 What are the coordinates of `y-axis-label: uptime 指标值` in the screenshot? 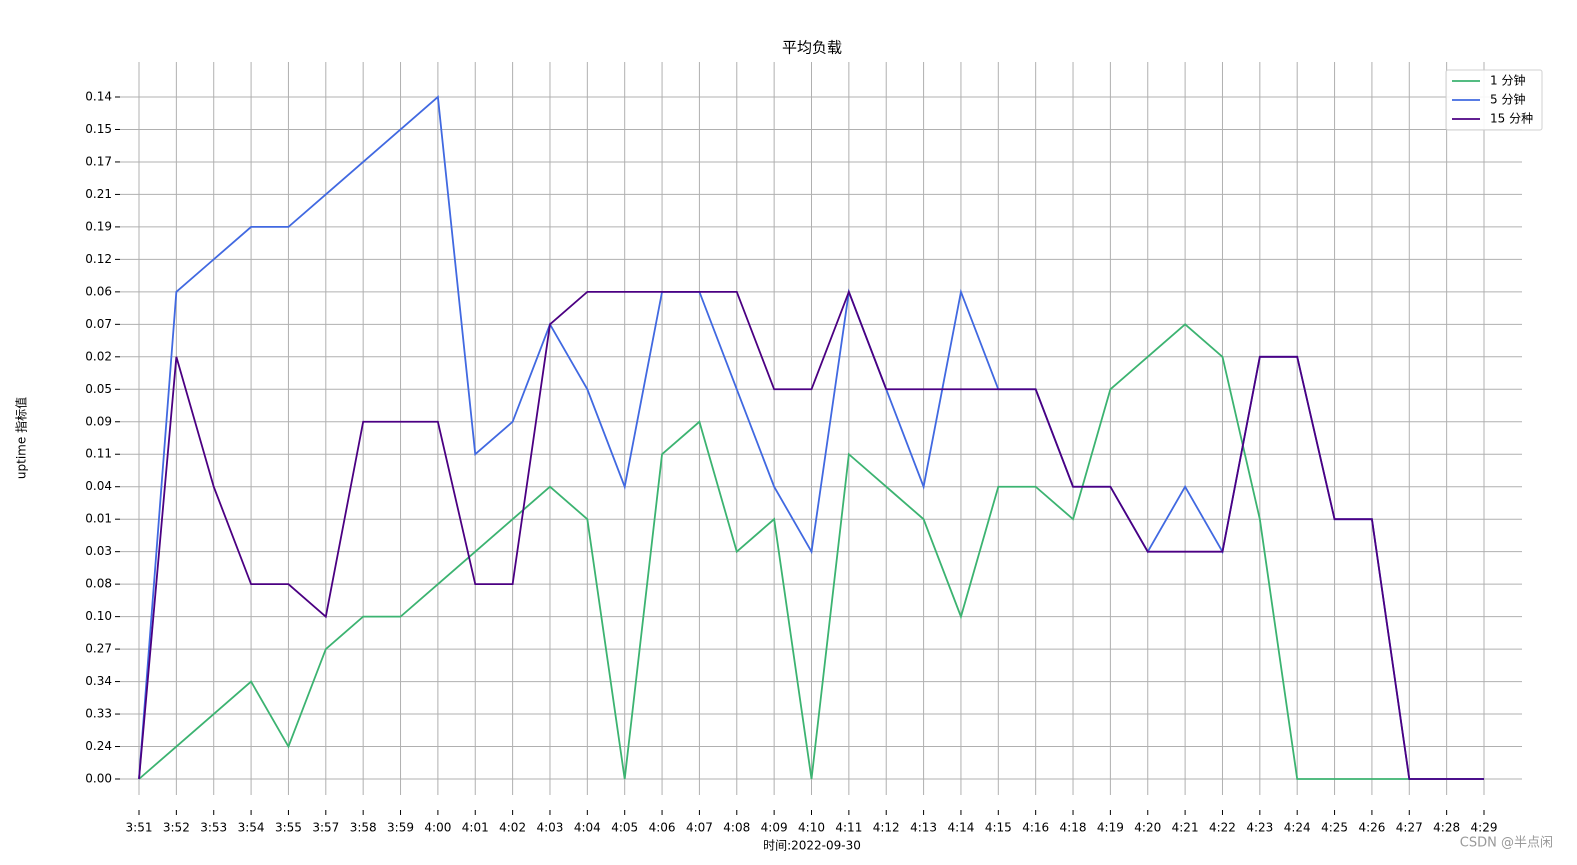 It's located at (21, 438).